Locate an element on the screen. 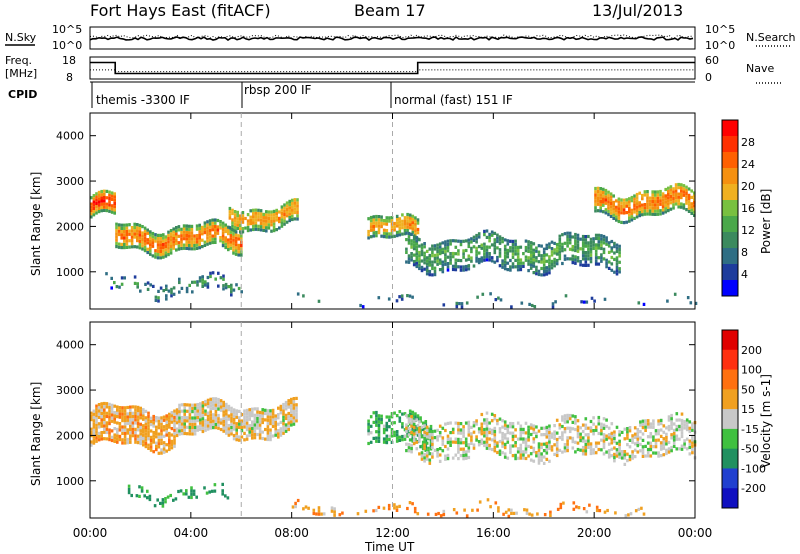 The width and height of the screenshot is (800, 554). colorbar-swatch is located at coordinates (730, 240).